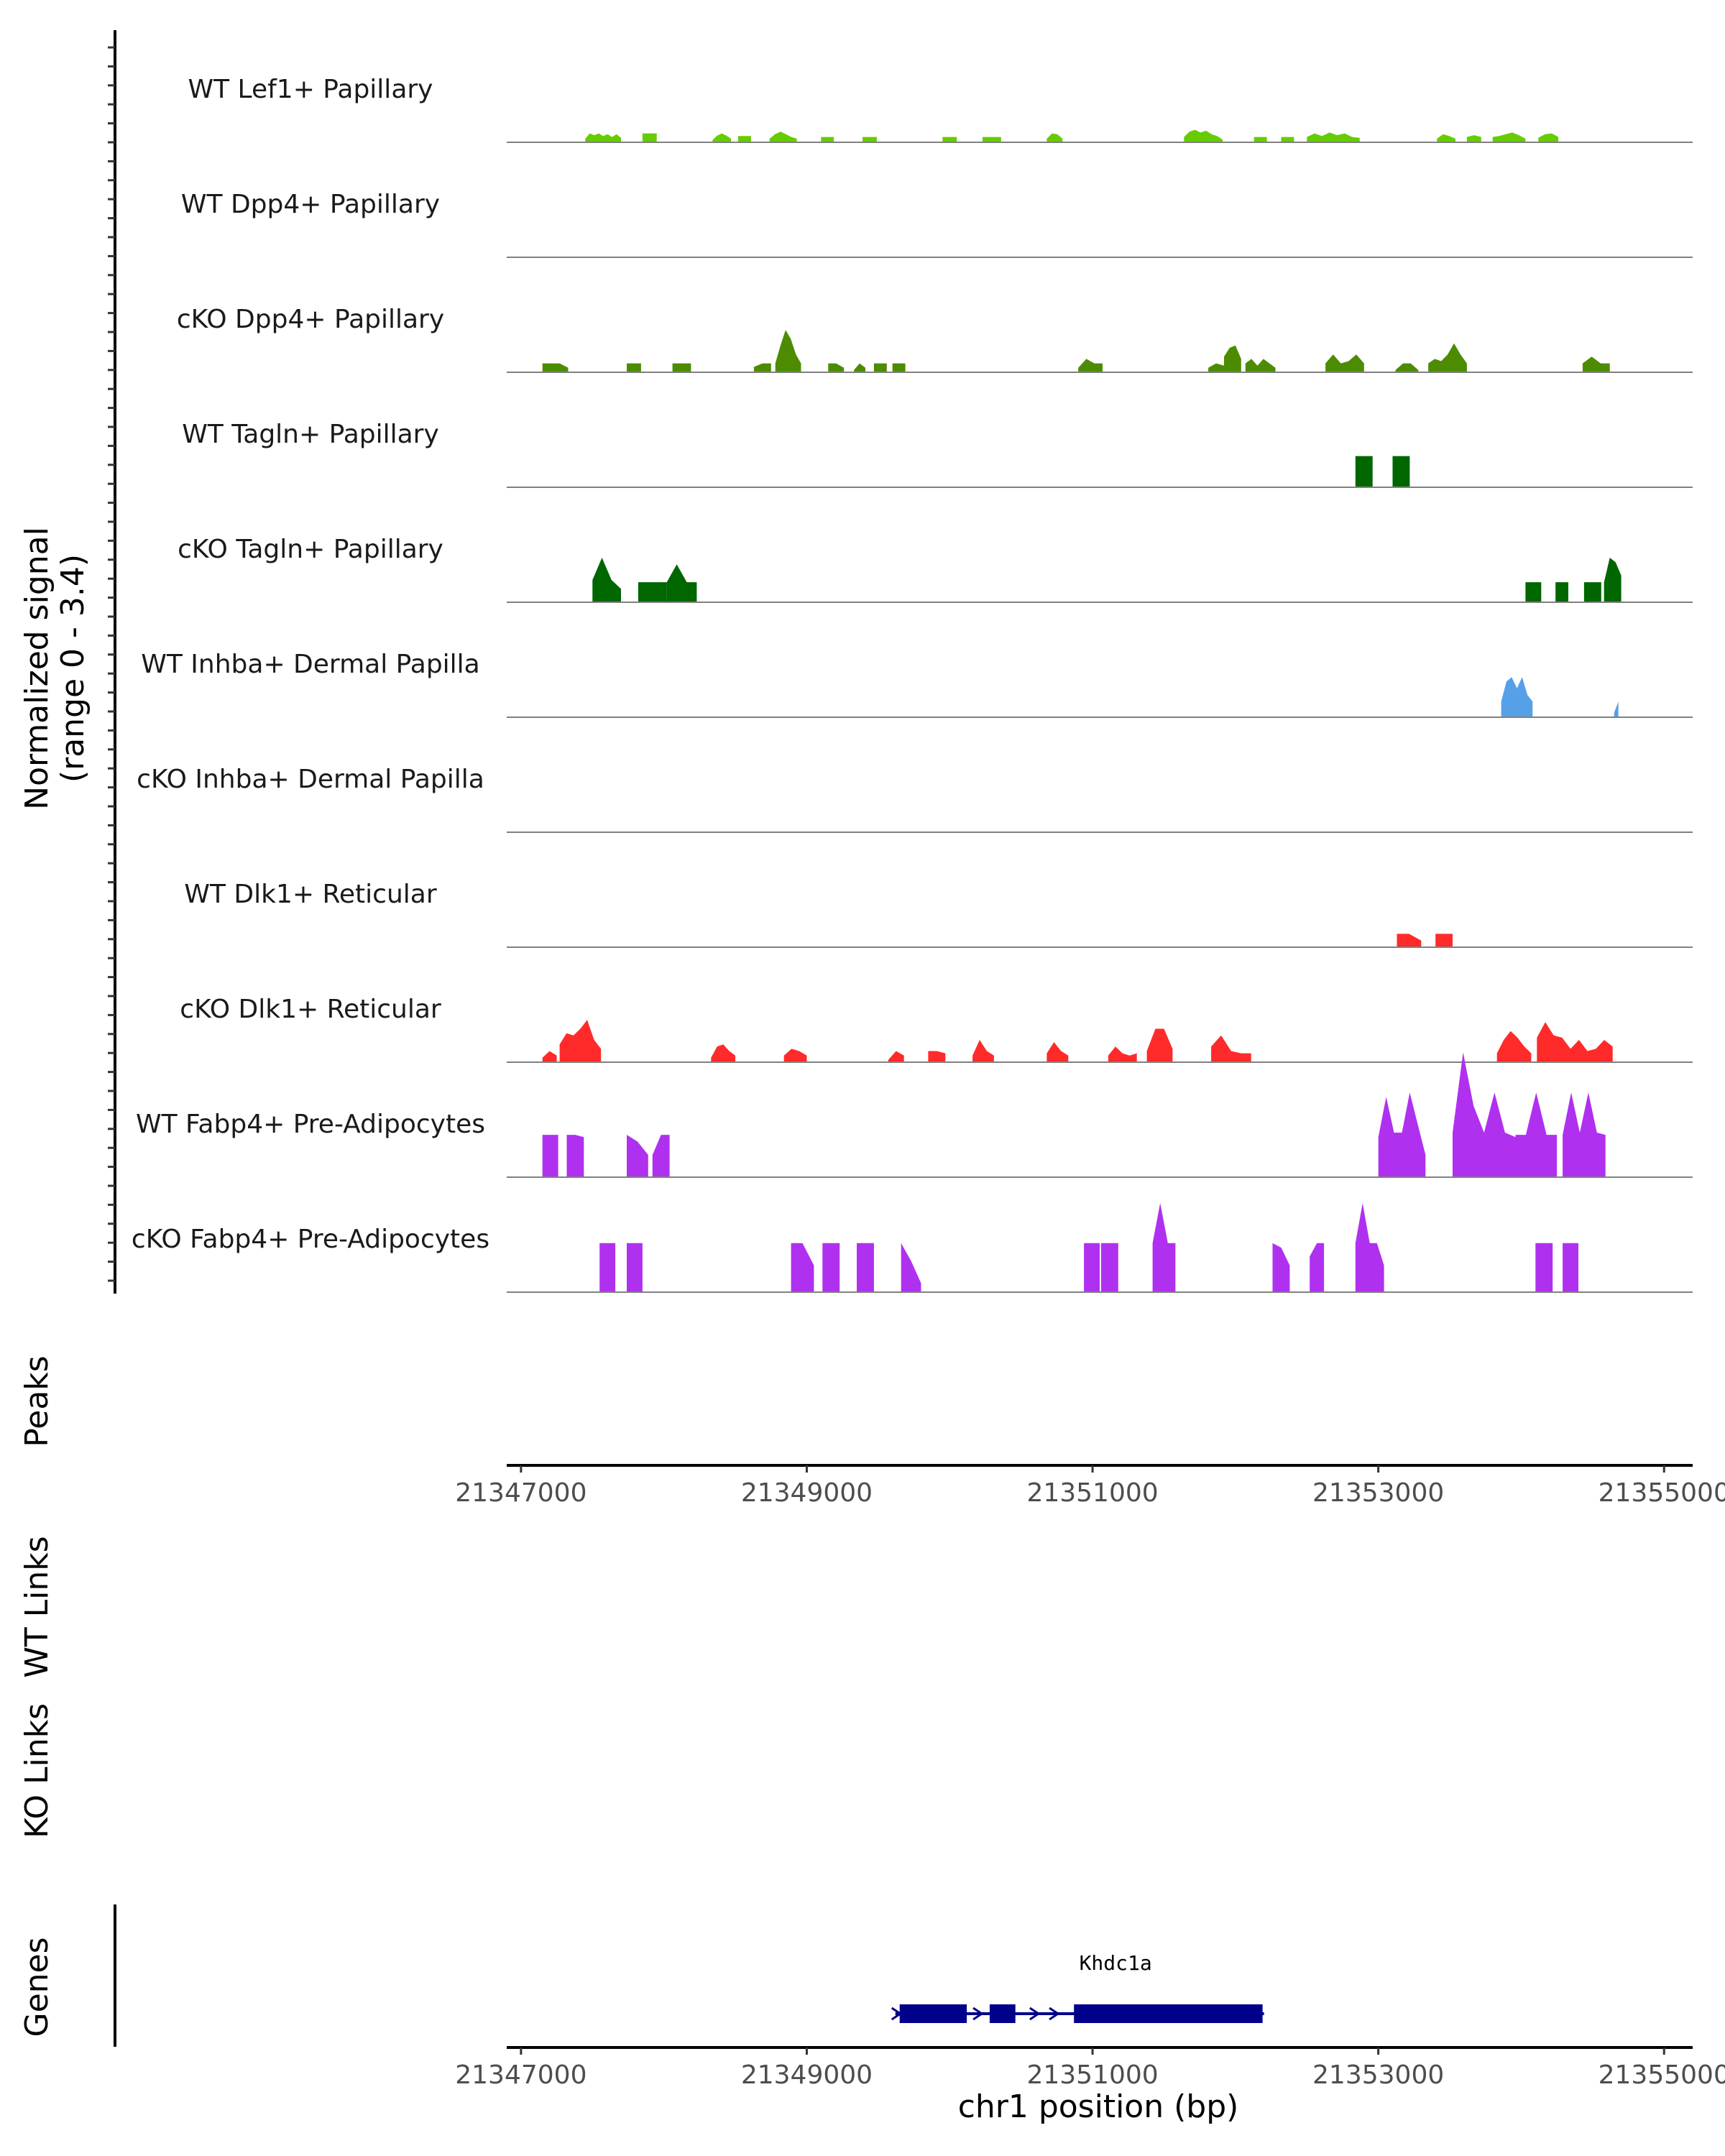 The width and height of the screenshot is (1725, 2156). I want to click on gene-annotations: Khdc1a, so click(1077, 1987).